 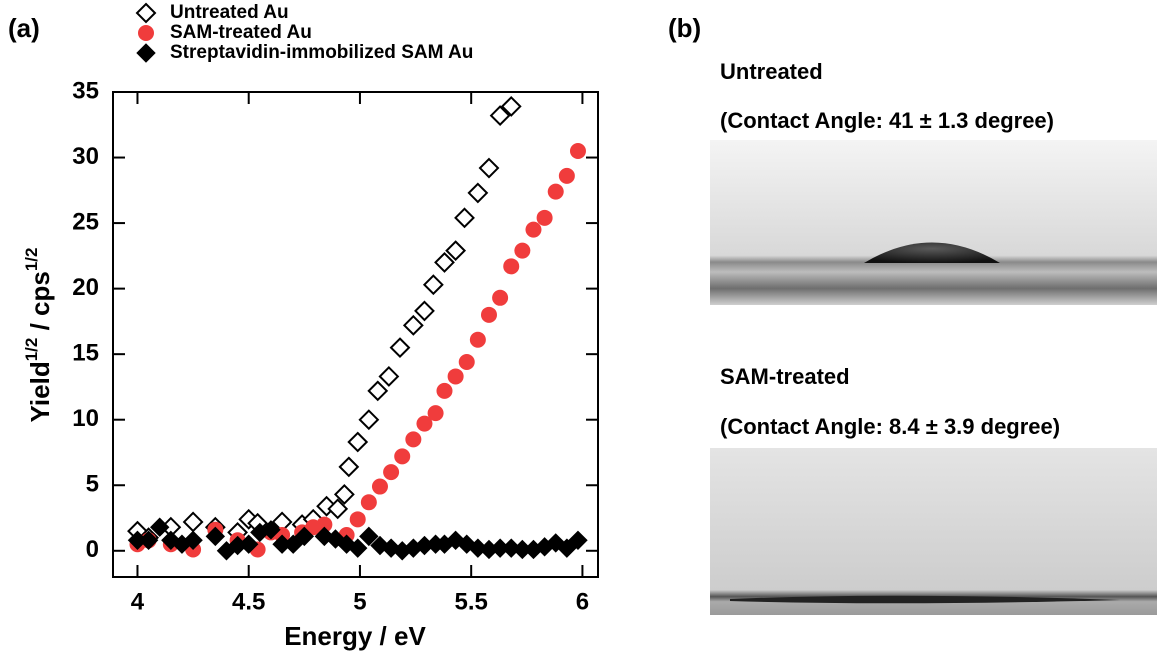 I want to click on image-caption: (Contact Angle: 8.4 ± 3.9 degree), so click(x=890, y=426).